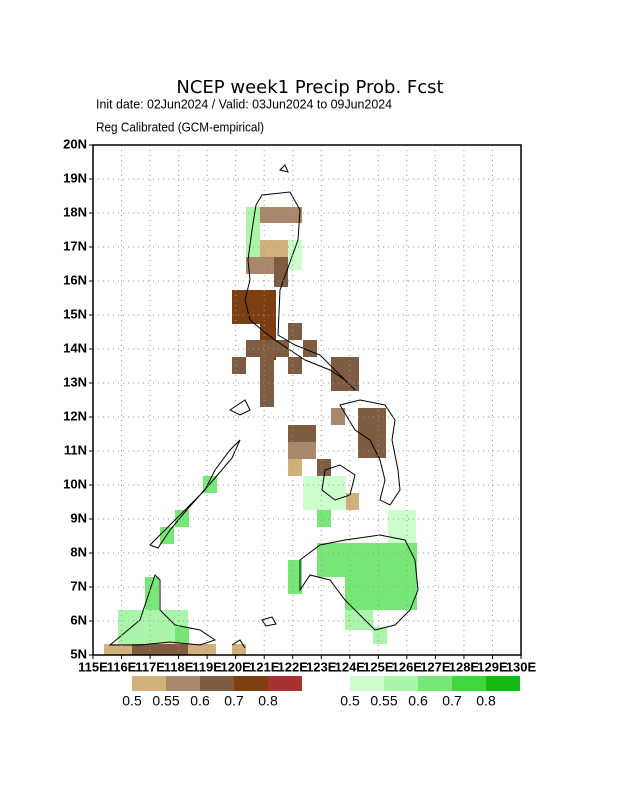 This screenshot has height=800, width=618. Describe the element at coordinates (264, 666) in the screenshot. I see `x-tick-label: 121E` at that location.